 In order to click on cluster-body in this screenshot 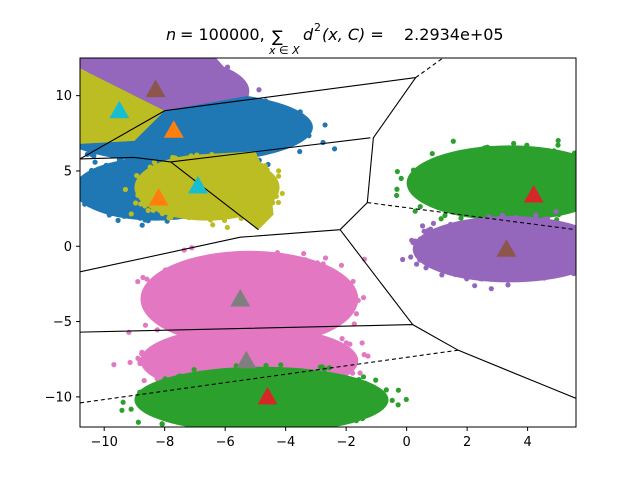, I will do `click(491, 183)`.